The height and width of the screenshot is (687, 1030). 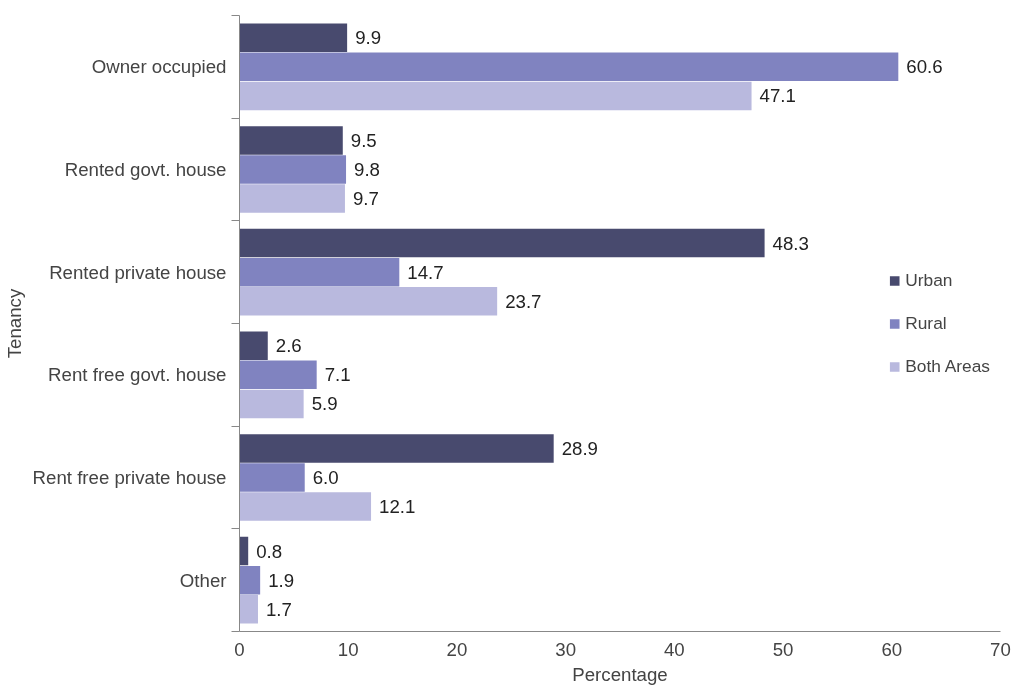 What do you see at coordinates (947, 366) in the screenshot?
I see `legend-label: Both Areas` at bounding box center [947, 366].